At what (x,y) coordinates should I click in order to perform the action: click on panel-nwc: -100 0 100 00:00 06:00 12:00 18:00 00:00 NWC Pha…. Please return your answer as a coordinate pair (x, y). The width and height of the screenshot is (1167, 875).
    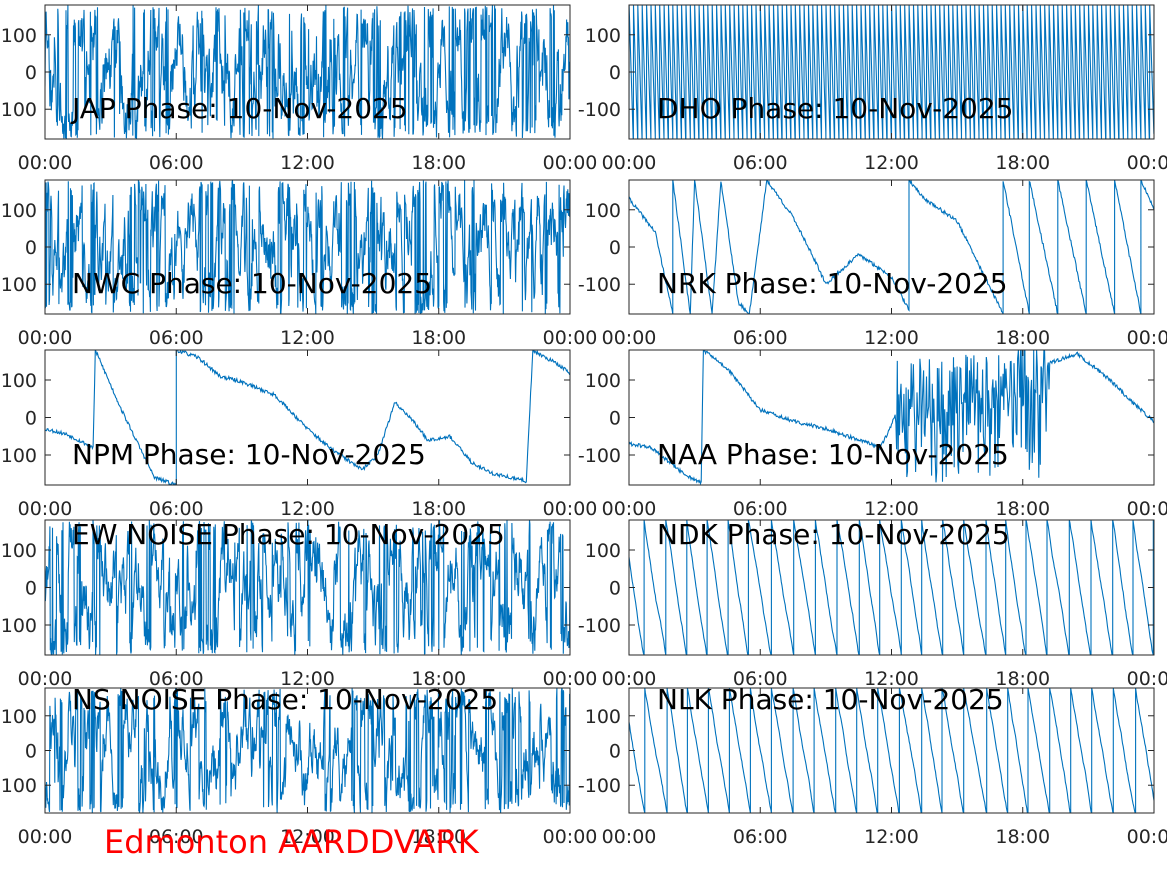
    Looking at the image, I should click on (299, 264).